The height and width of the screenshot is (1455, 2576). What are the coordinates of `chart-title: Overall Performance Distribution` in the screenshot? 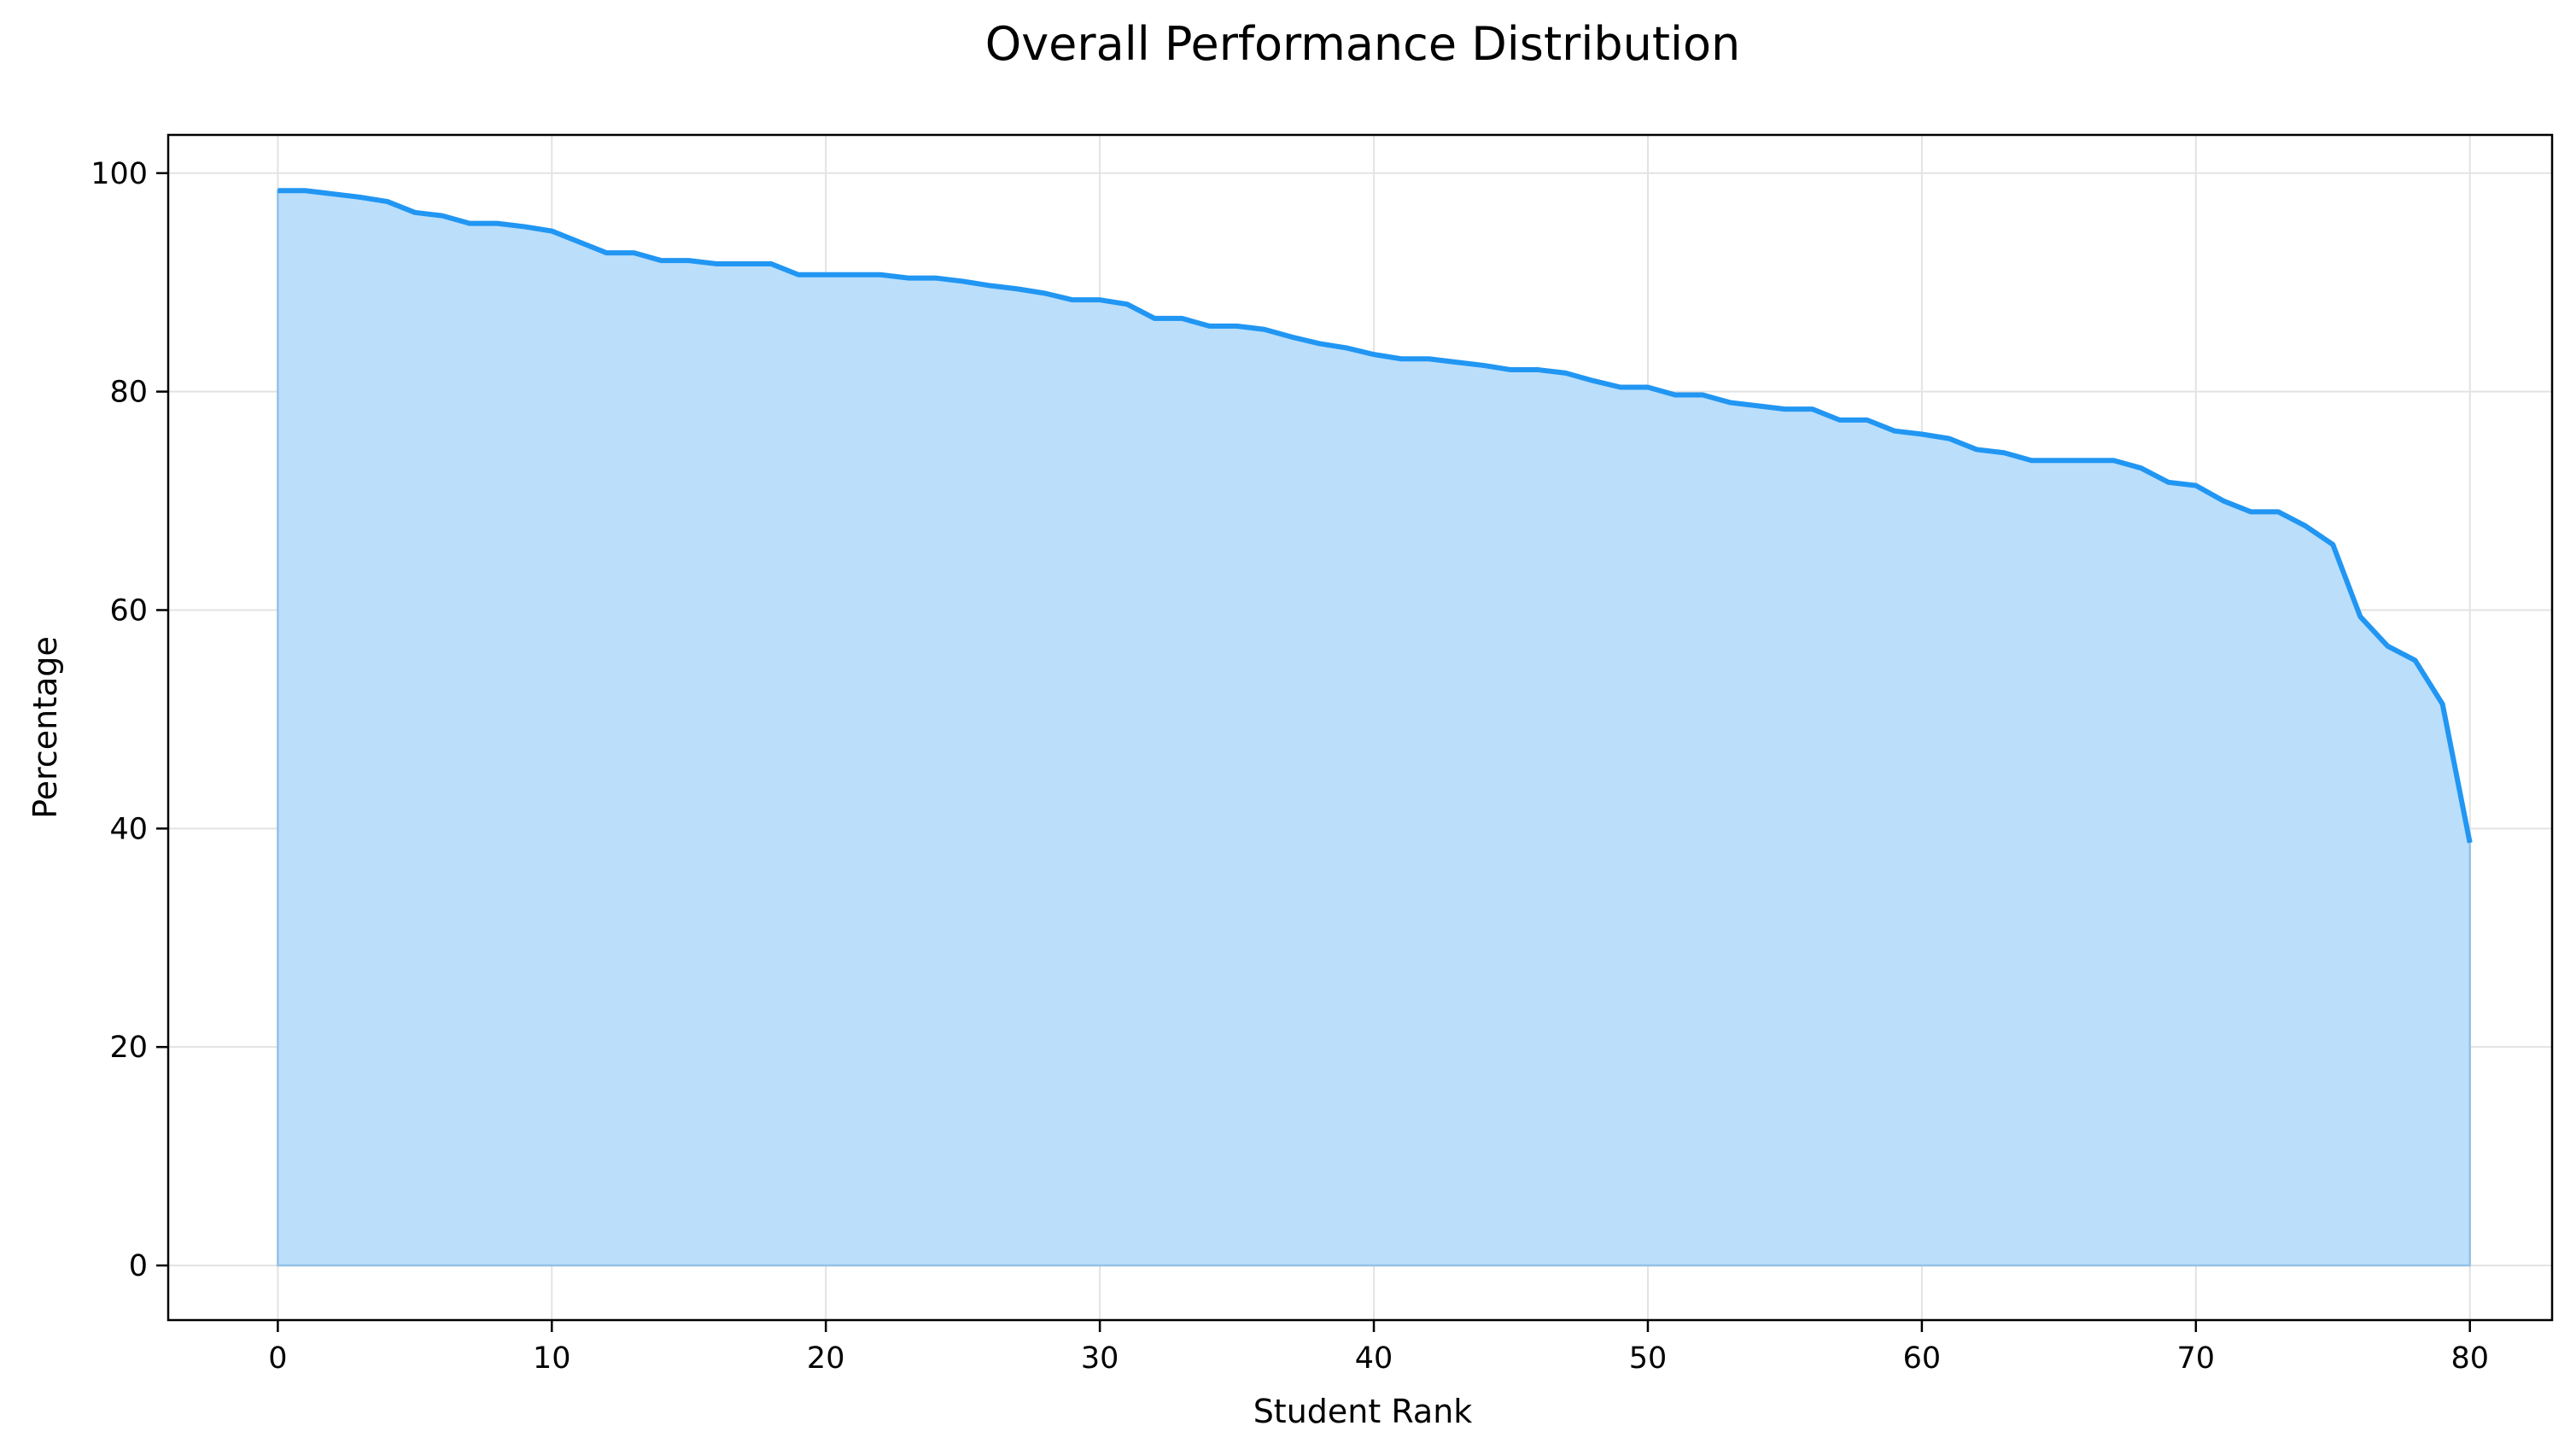 It's located at (1363, 44).